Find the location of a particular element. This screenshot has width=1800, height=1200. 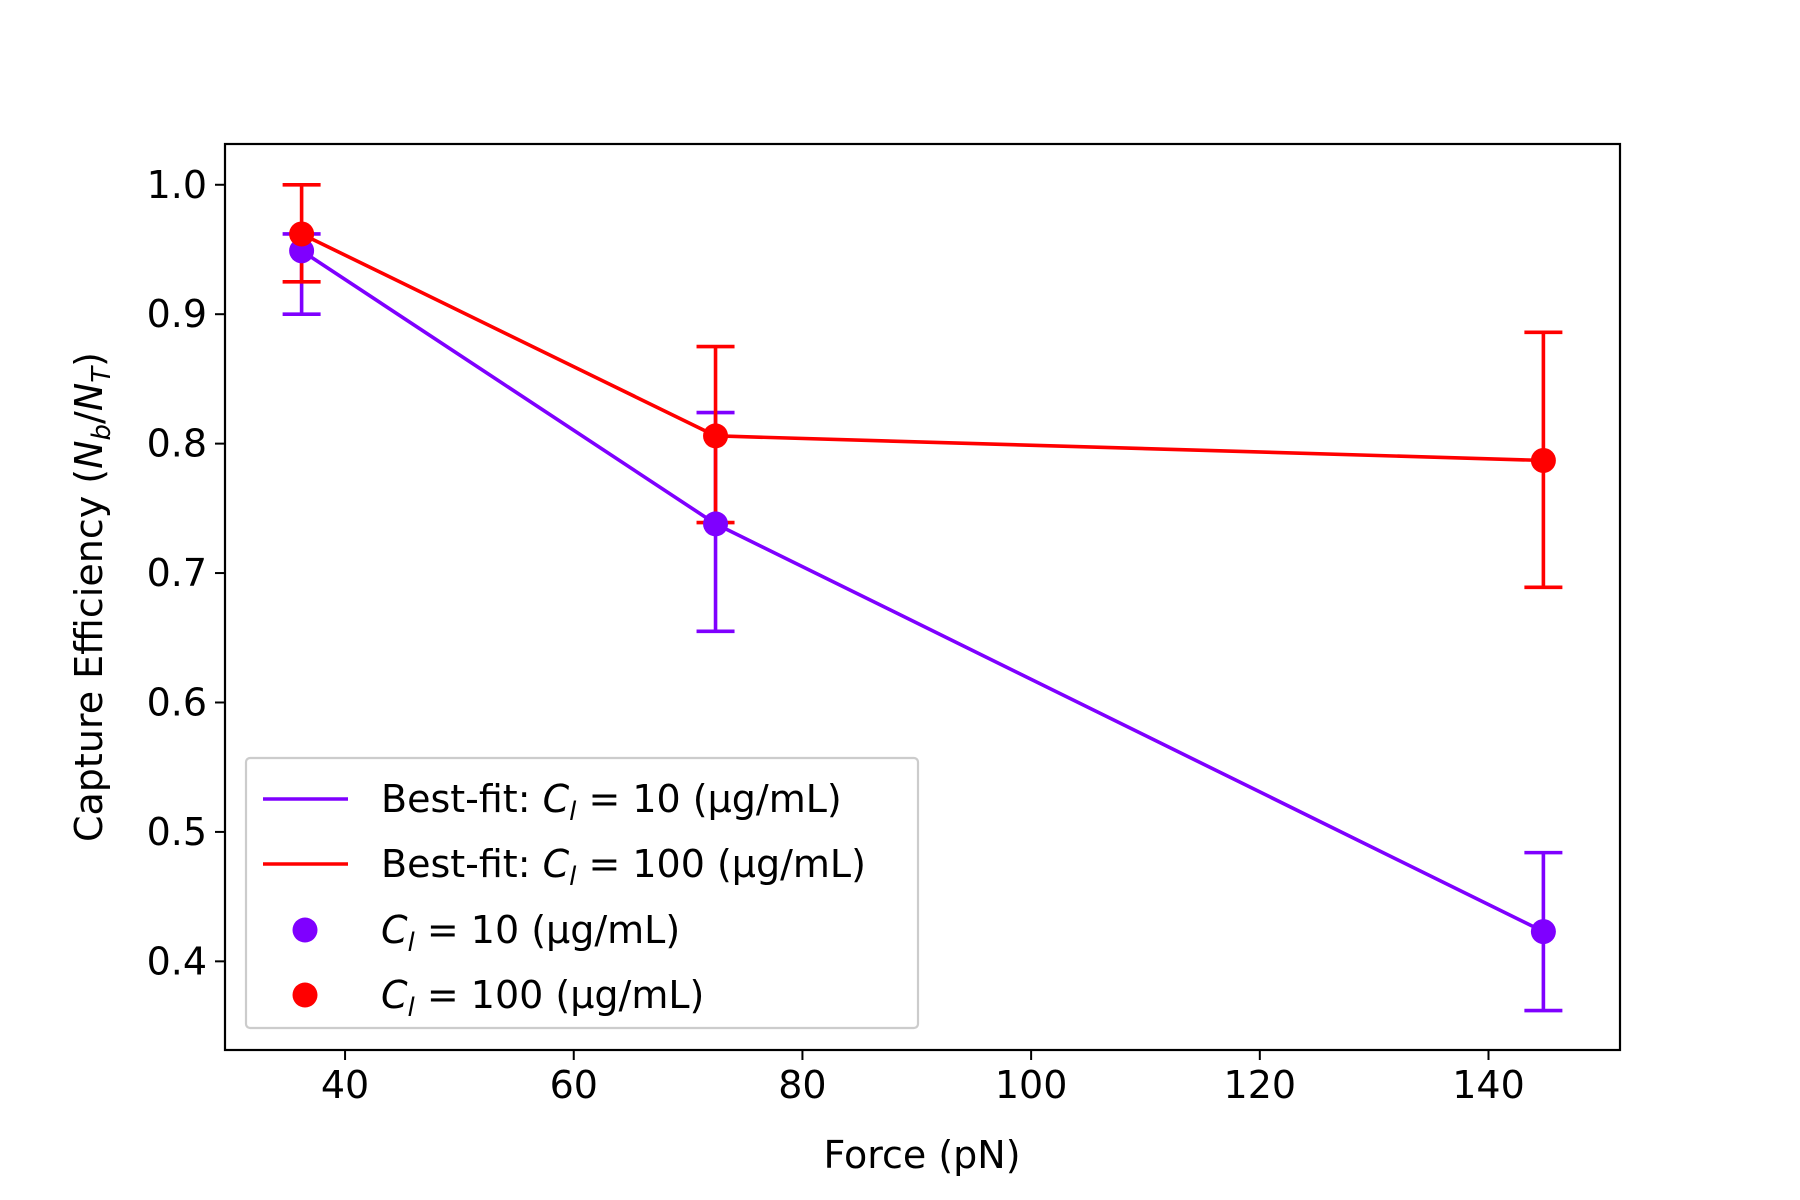

y-tick-label: 0.7 is located at coordinates (177, 573).